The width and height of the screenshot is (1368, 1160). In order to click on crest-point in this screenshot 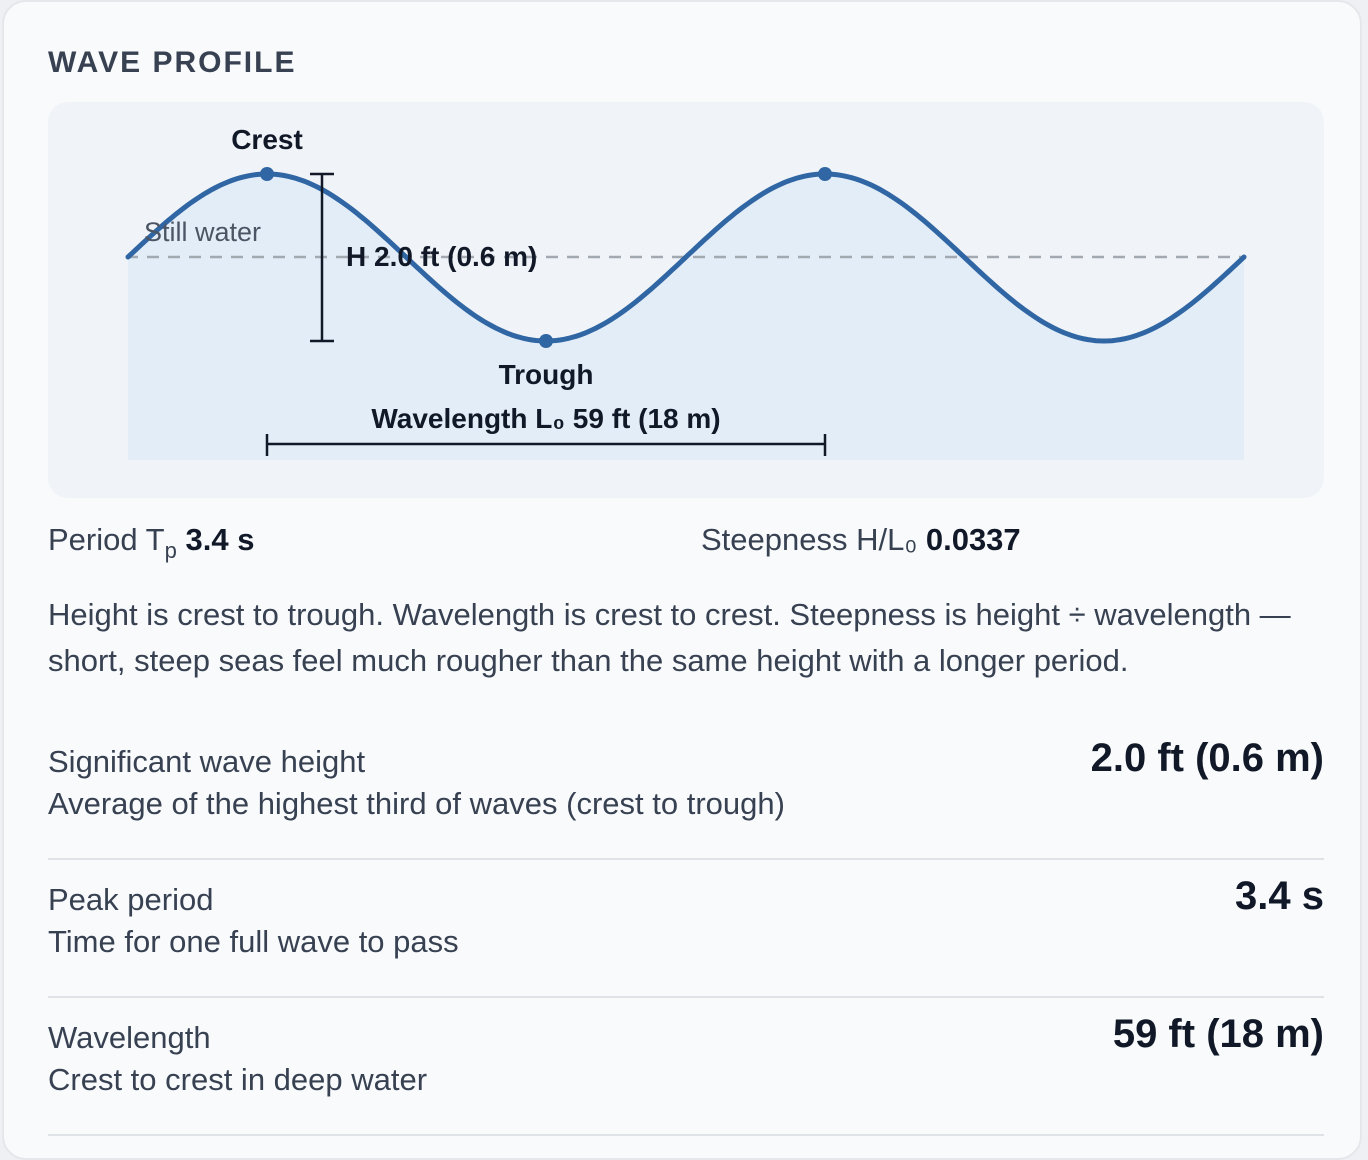, I will do `click(267, 174)`.